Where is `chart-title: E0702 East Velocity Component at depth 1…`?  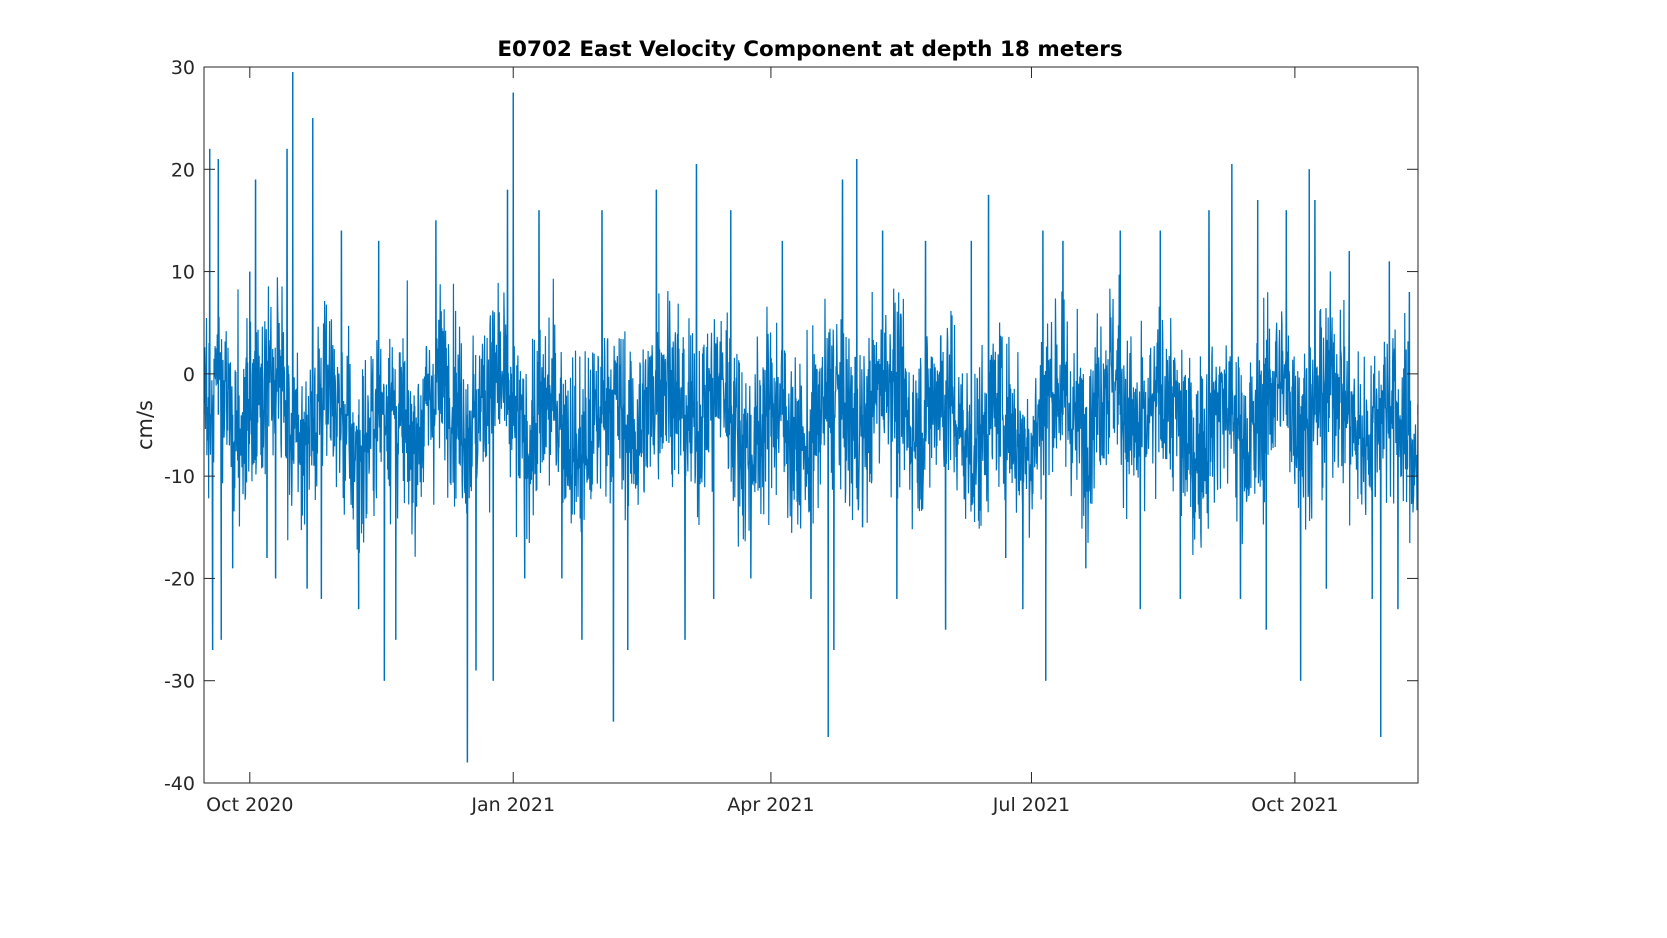
chart-title: E0702 East Velocity Component at depth 1… is located at coordinates (809, 49).